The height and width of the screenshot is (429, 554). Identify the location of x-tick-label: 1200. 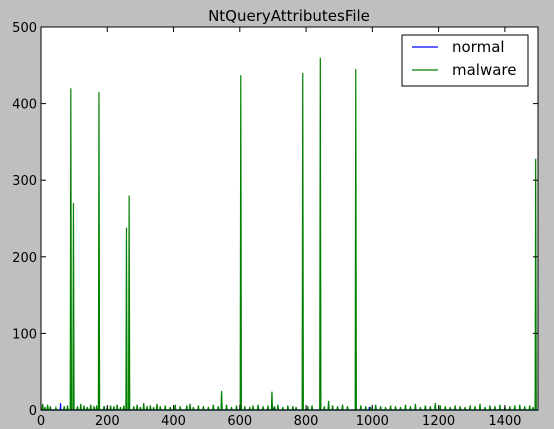
(438, 421).